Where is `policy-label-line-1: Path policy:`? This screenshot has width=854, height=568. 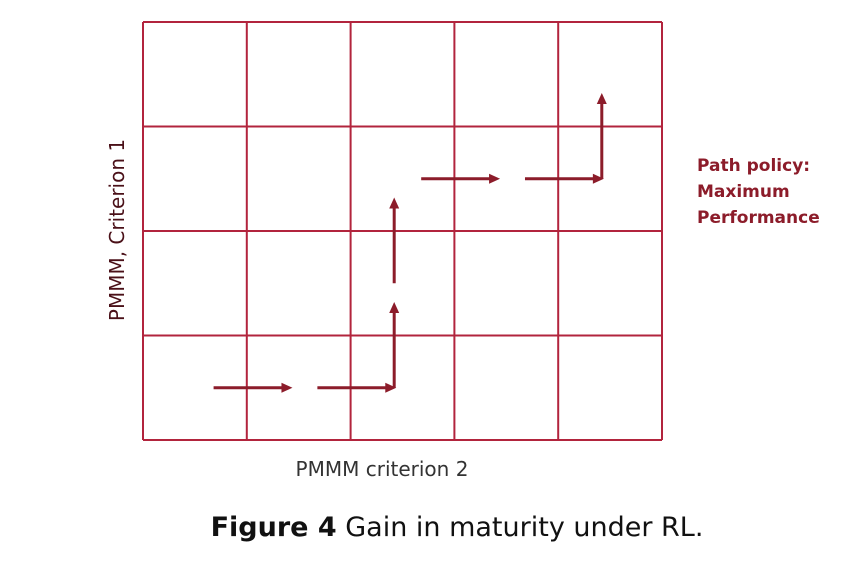 policy-label-line-1: Path policy: is located at coordinates (753, 166).